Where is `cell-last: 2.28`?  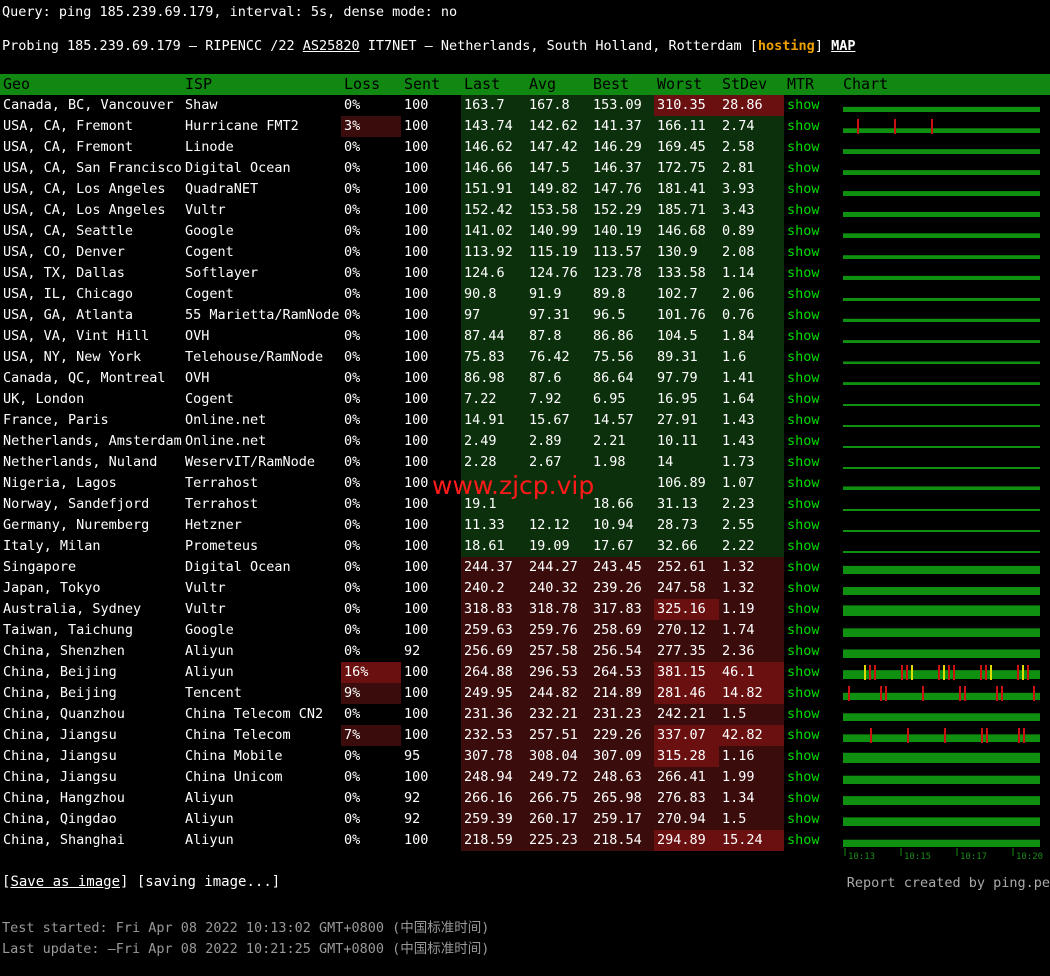
cell-last: 2.28 is located at coordinates (493, 462).